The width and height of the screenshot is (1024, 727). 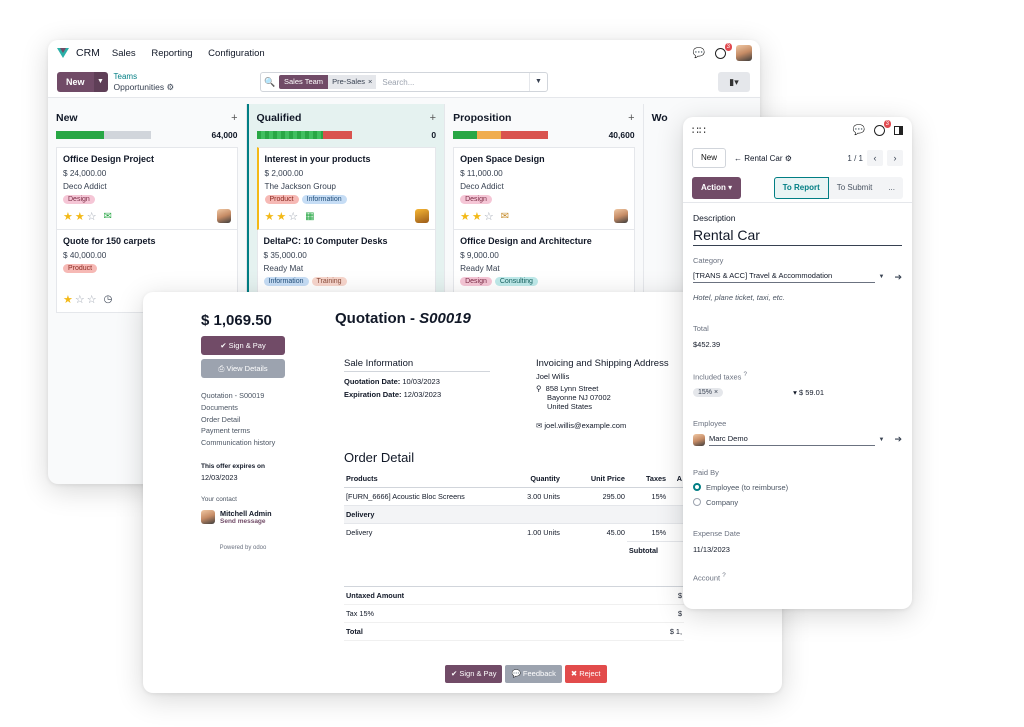 I want to click on powered-by: Powered by odoo, so click(x=243, y=547).